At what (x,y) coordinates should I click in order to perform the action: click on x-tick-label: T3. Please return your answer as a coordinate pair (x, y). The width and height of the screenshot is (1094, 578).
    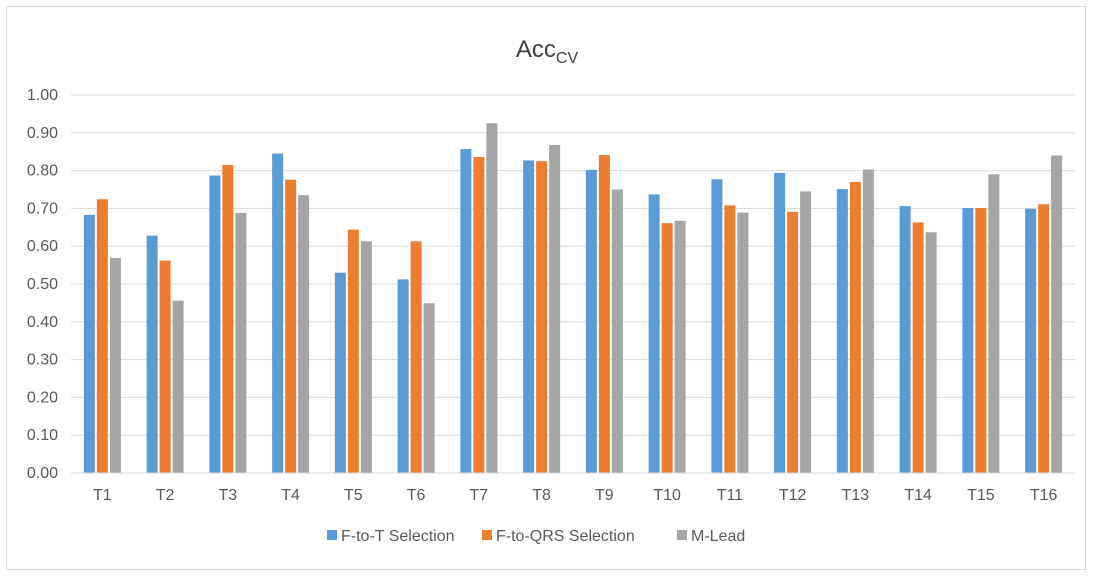
    Looking at the image, I should click on (228, 495).